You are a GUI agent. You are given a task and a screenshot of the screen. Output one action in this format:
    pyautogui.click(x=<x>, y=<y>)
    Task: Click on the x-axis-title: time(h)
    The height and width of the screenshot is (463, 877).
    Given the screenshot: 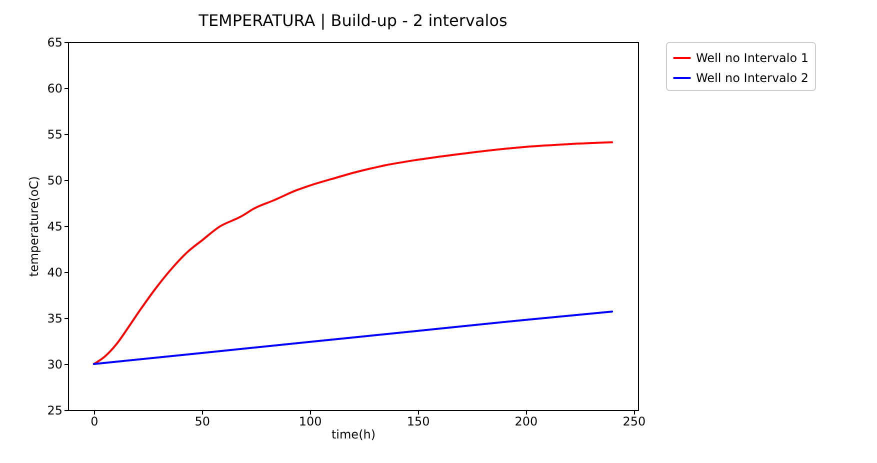 What is the action you would take?
    pyautogui.click(x=353, y=435)
    